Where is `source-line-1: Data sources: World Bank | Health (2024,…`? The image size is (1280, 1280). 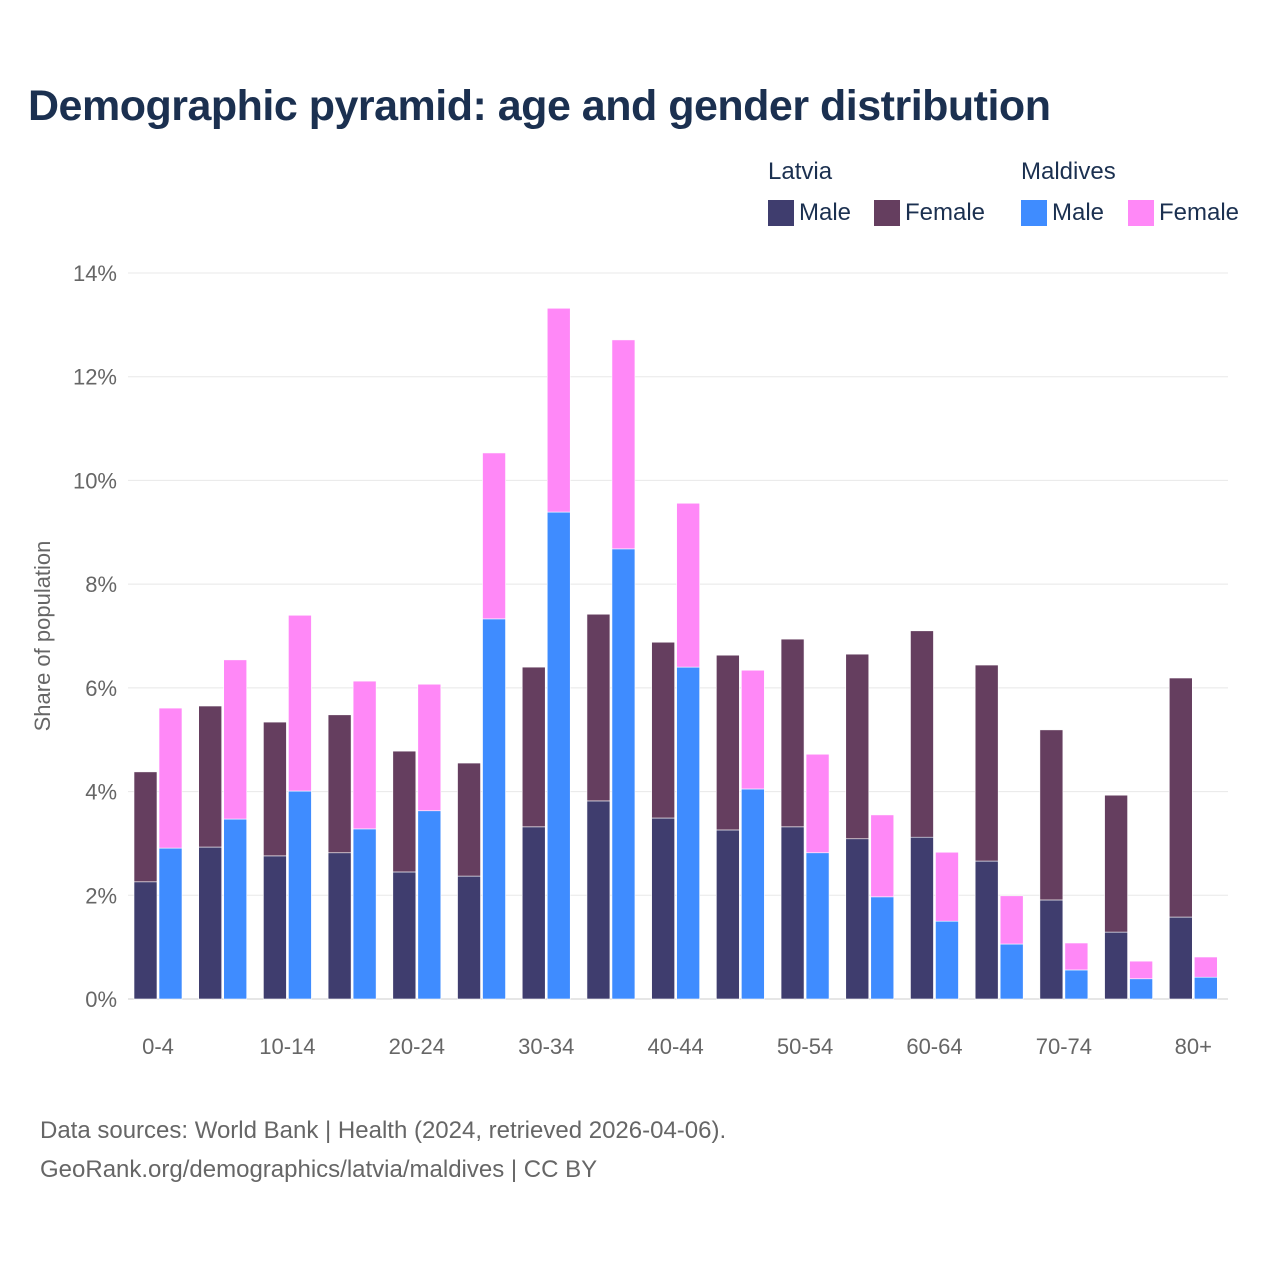
source-line-1: Data sources: World Bank | Health (2024,… is located at coordinates (383, 1130).